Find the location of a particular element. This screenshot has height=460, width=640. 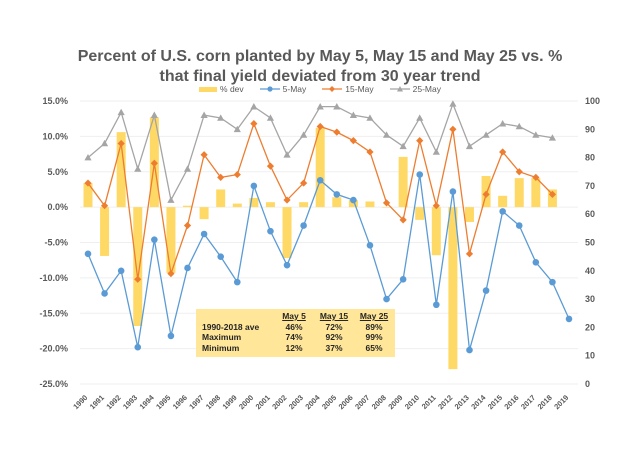

stats-cell: 12% is located at coordinates (294, 347).